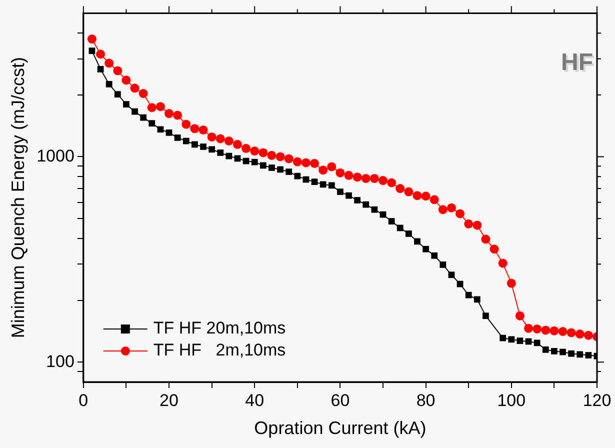  I want to click on legend-label: TF HF 20m,10ms, so click(219, 328).